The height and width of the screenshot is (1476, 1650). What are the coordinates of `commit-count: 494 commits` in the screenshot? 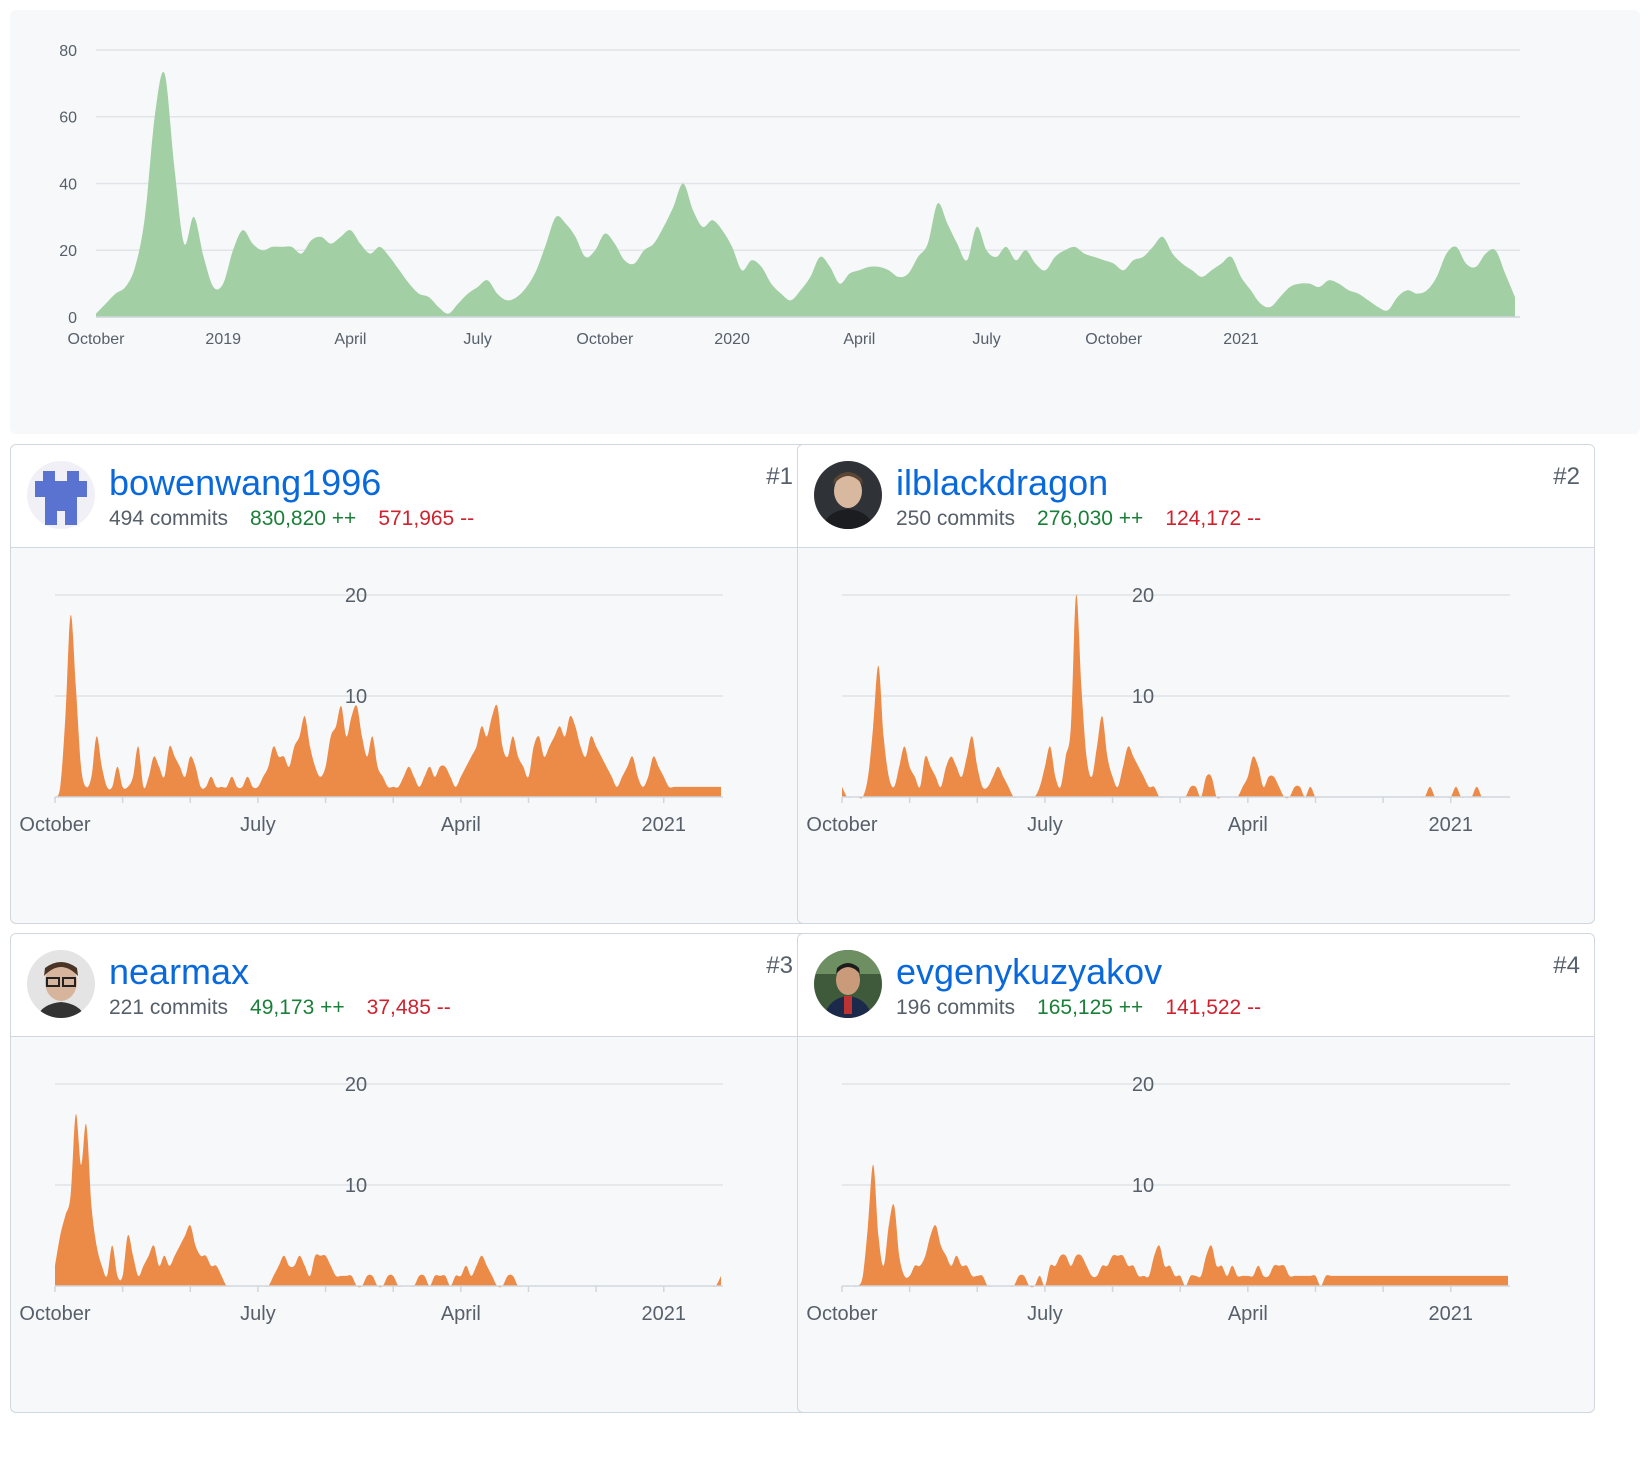 It's located at (169, 518).